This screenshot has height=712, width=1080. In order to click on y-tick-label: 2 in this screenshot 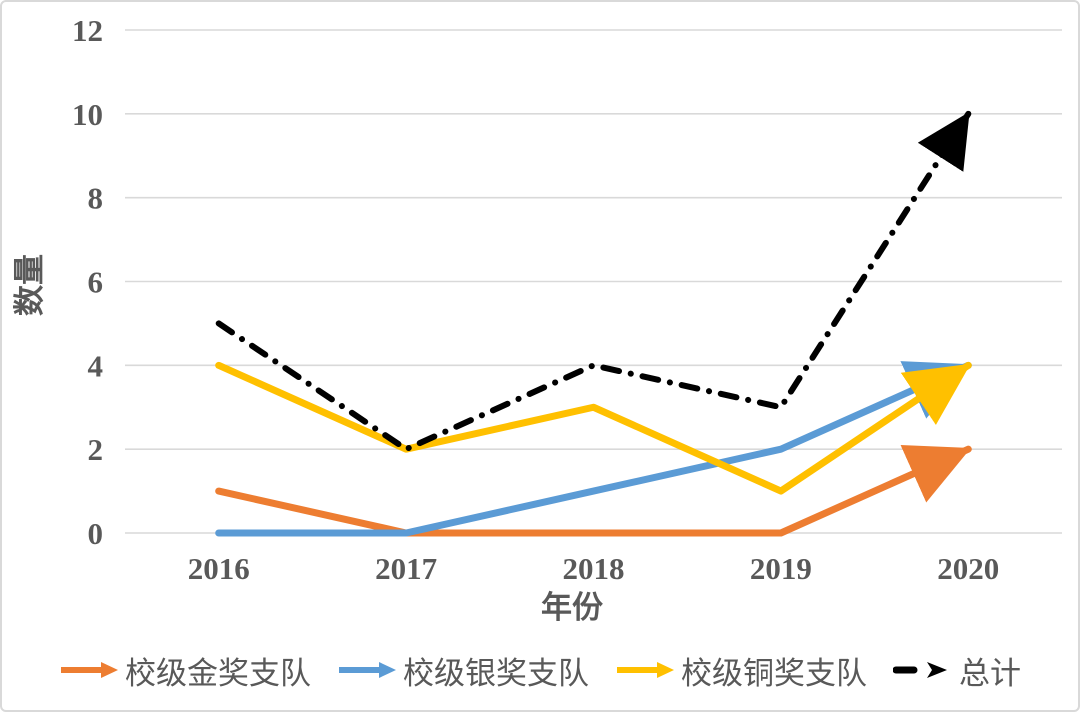, I will do `click(96, 449)`.